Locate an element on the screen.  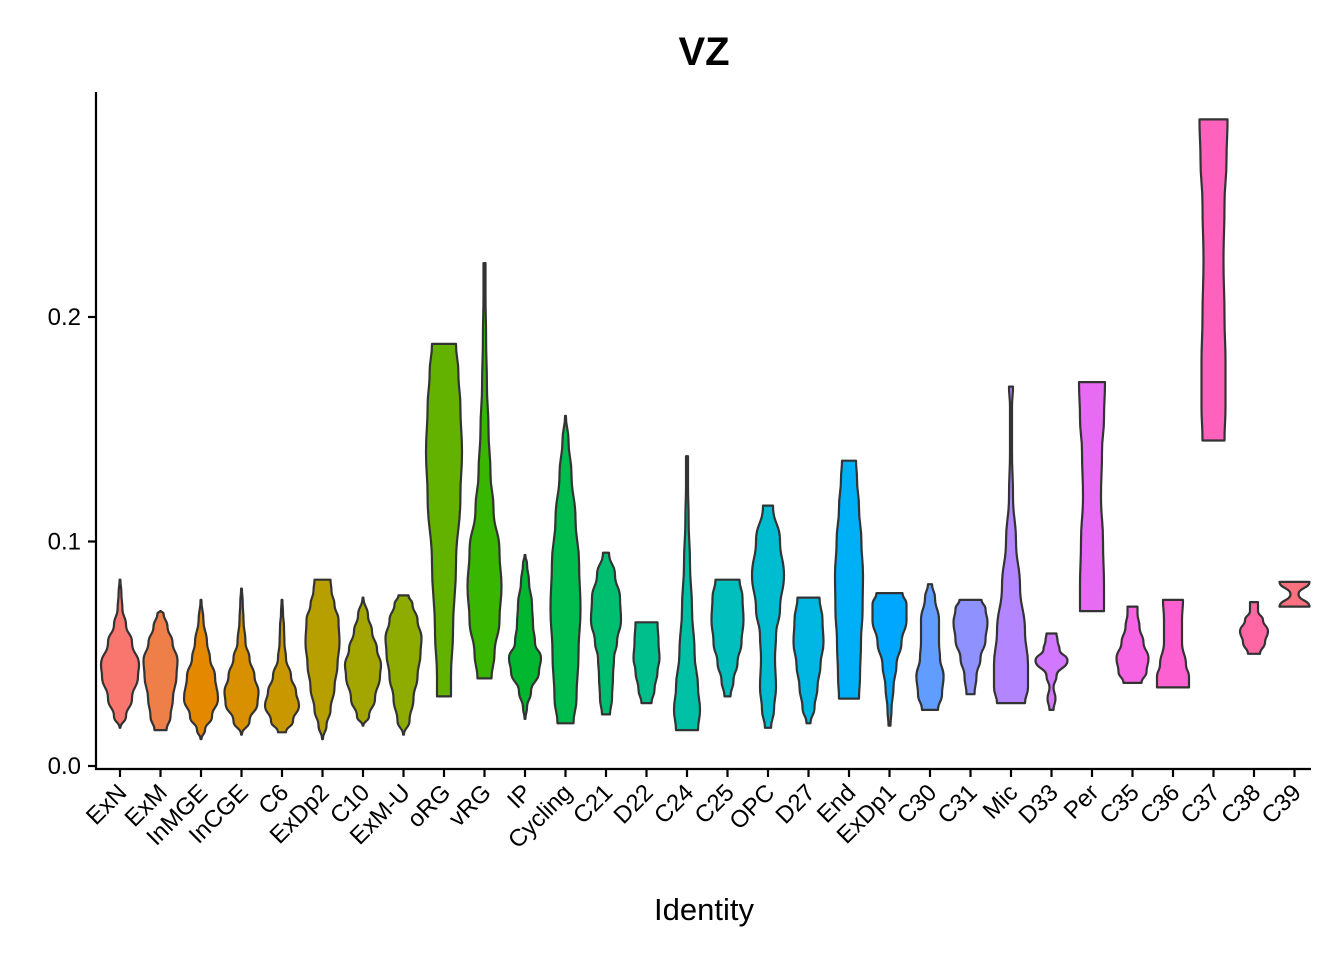
x-tick-label: C36 is located at coordinates (1160, 804).